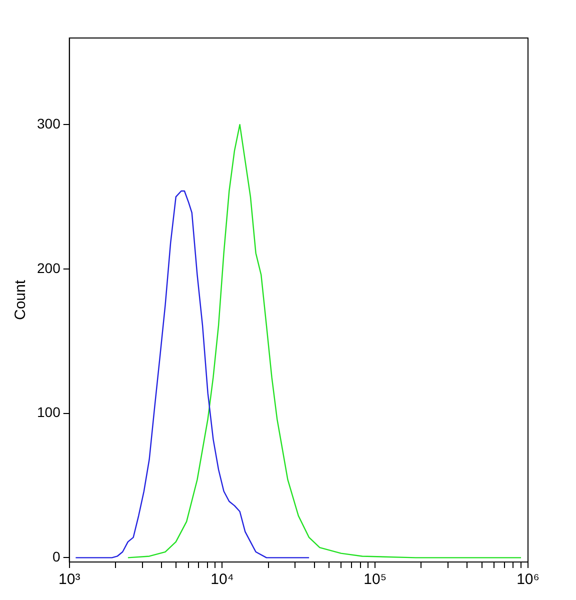  Describe the element at coordinates (49, 123) in the screenshot. I see `y-tick-label: 300` at that location.